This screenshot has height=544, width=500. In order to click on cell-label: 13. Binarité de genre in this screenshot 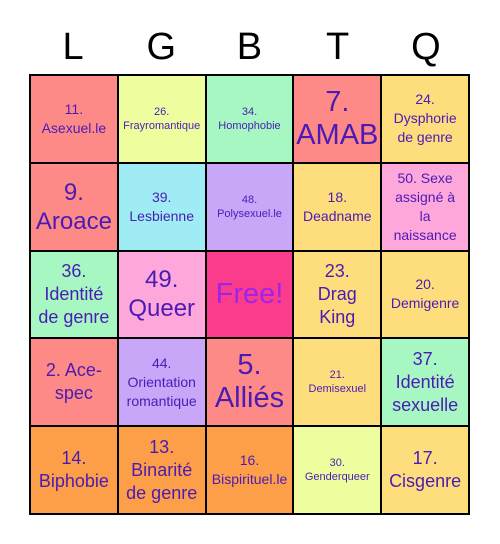, I will do `click(162, 469)`.